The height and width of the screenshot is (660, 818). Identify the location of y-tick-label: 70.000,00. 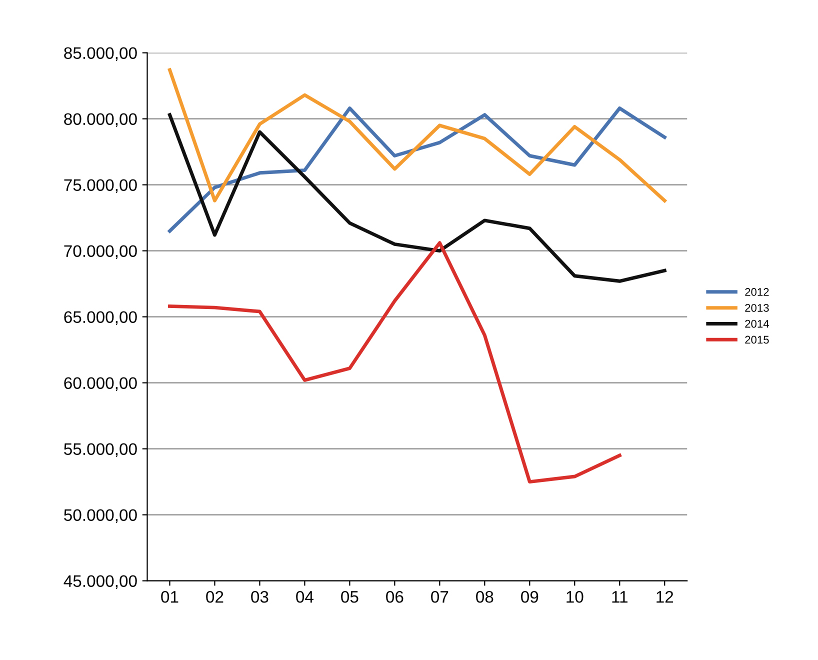
(100, 252).